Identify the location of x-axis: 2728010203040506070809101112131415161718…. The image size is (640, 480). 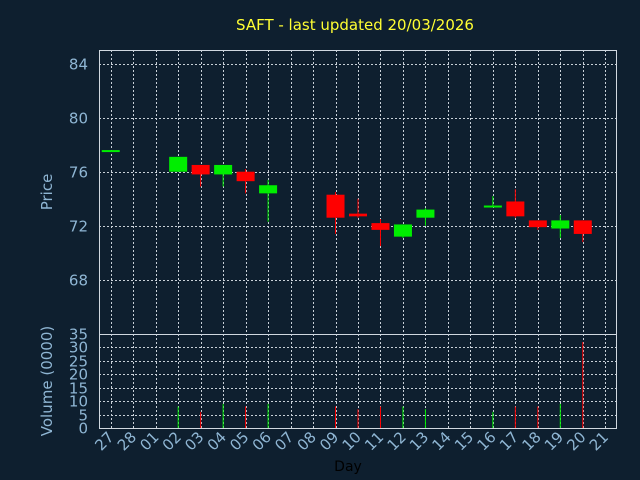
(351, 441).